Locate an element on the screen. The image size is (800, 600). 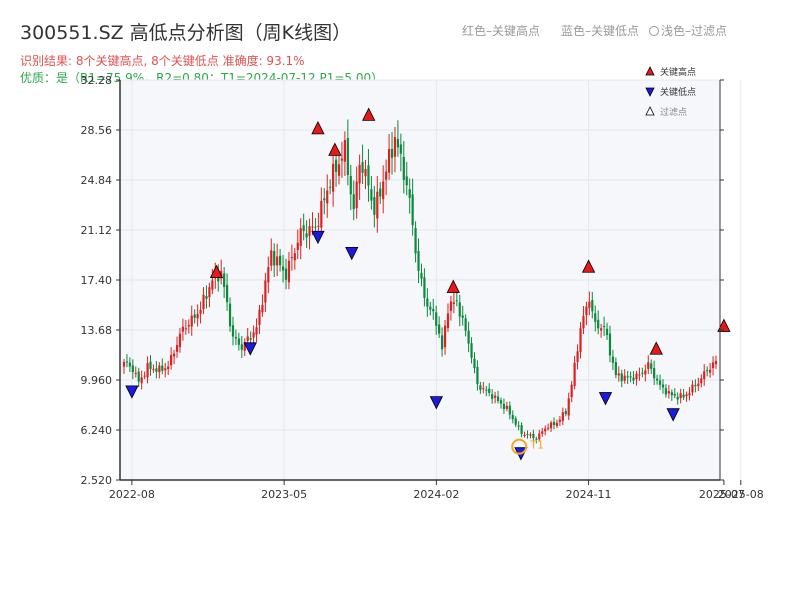
top-legend-filtered: 浅色–过滤点 is located at coordinates (688, 30).